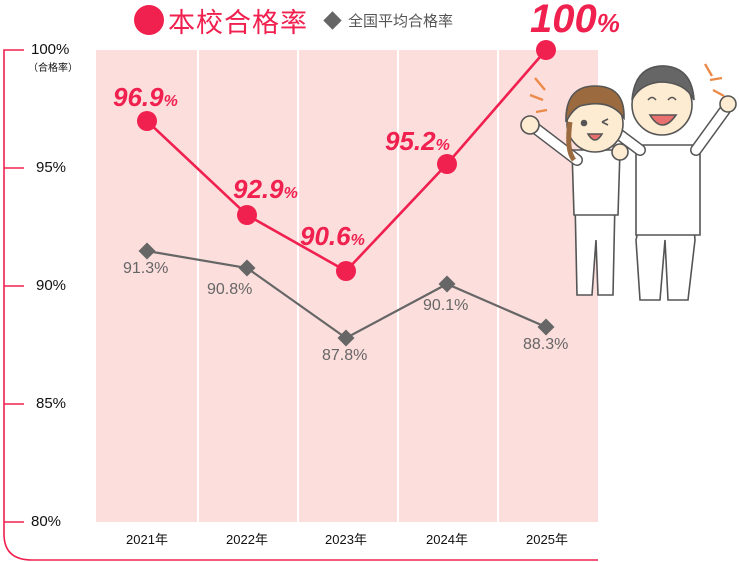  I want to click on national-value-2021: 91.3%, so click(146, 268).